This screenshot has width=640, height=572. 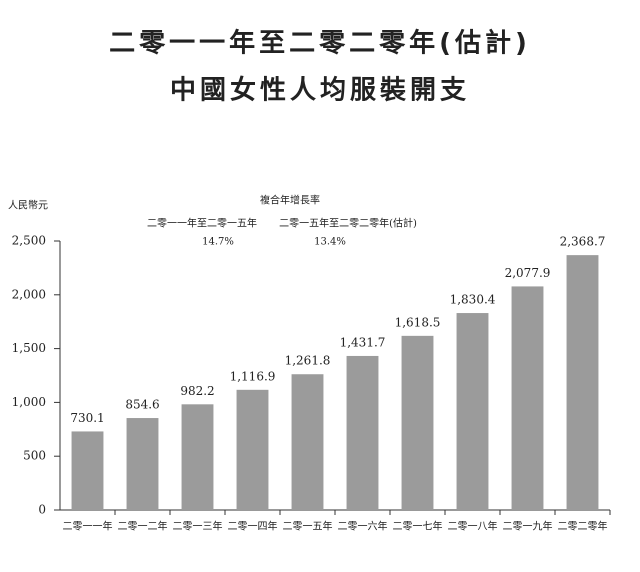 I want to click on y-tick-label: 0, so click(x=42, y=510).